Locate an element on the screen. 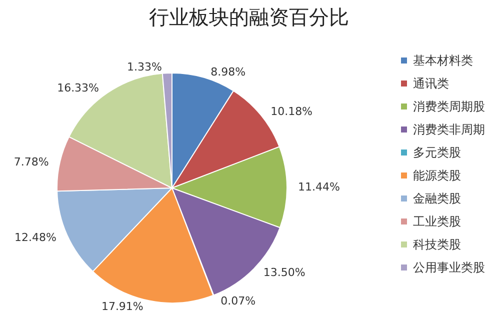  data-label: 7.78% is located at coordinates (31, 161).